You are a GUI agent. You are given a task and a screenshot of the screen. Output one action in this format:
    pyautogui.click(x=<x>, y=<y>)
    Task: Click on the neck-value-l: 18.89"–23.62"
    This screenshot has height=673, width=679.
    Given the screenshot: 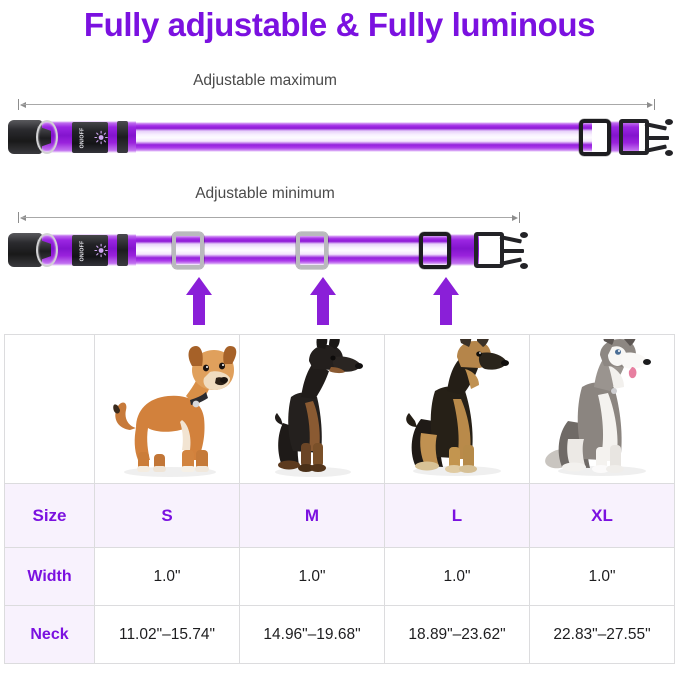 What is the action you would take?
    pyautogui.click(x=457, y=634)
    